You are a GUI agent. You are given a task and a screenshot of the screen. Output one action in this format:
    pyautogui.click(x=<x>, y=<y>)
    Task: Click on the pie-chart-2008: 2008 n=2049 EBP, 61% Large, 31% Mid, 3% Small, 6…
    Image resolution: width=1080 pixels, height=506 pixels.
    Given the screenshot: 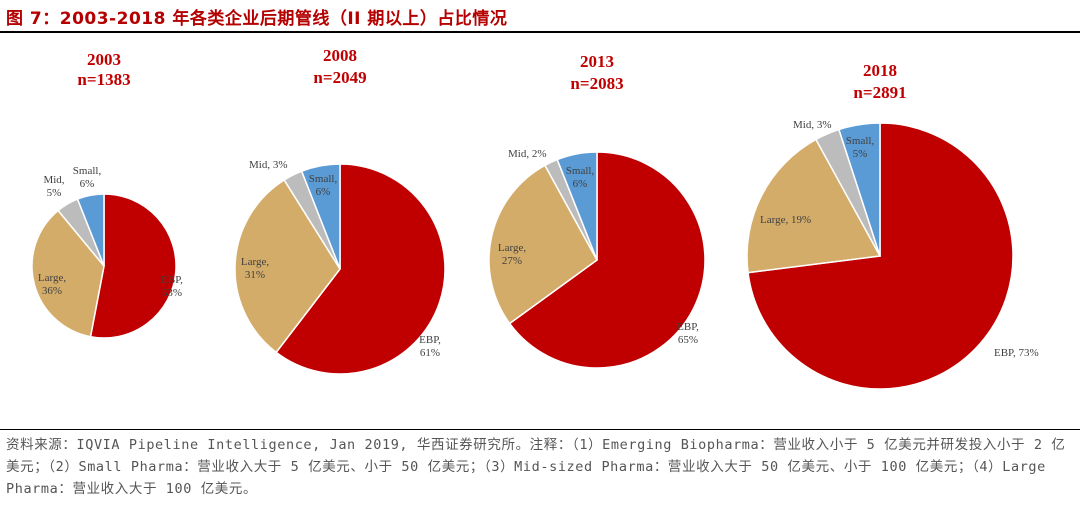 What is the action you would take?
    pyautogui.click(x=340, y=210)
    